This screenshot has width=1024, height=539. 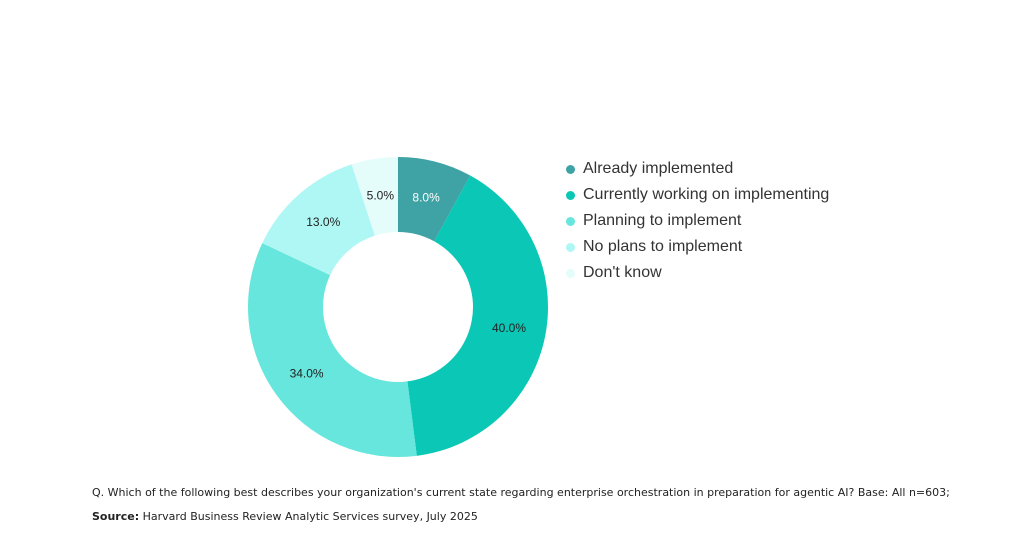 I want to click on legend-label: Currently working on implementing, so click(x=706, y=194).